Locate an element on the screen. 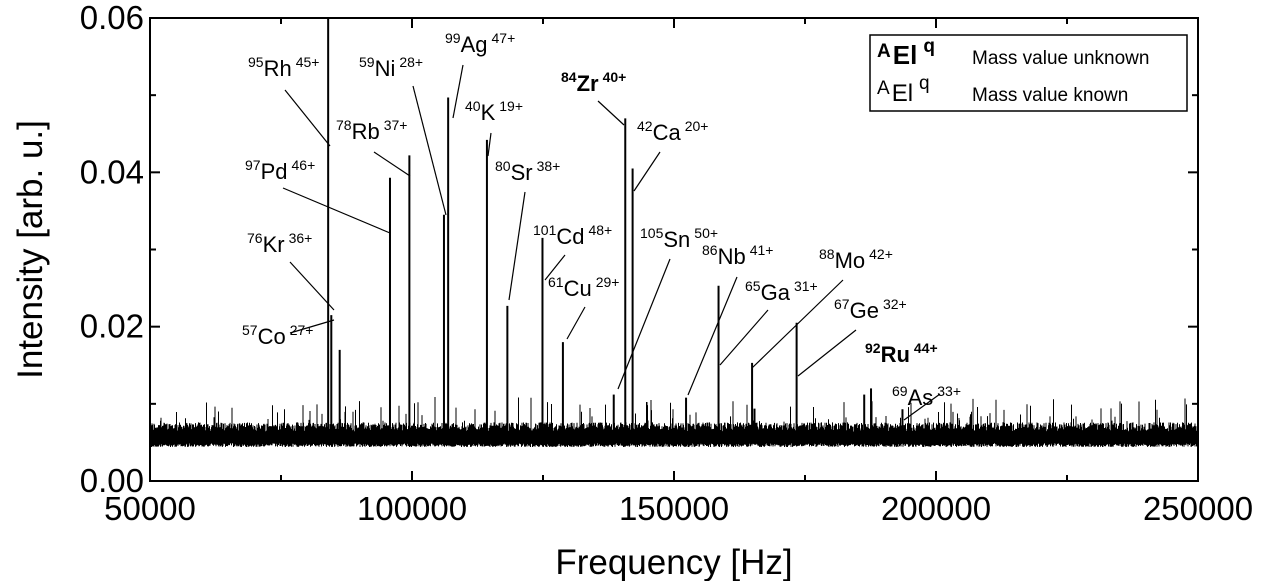 Image resolution: width=1270 pixels, height=581 pixels. peak-element: Kr is located at coordinates (274, 244).